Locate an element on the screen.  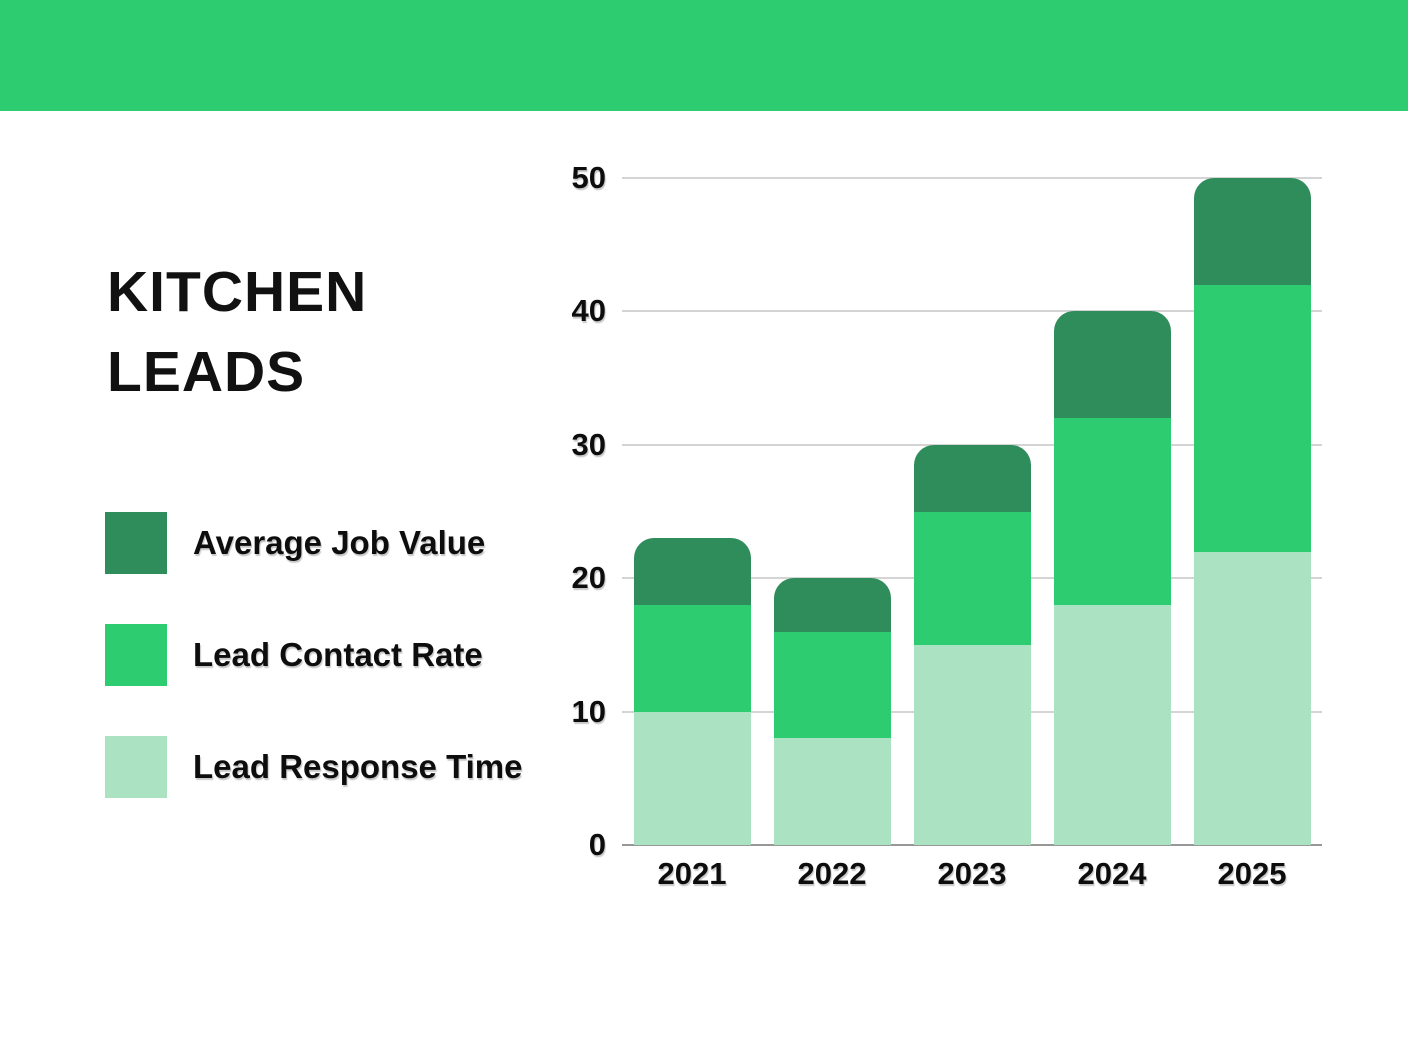
bar-segment-lead-response-time-2021 is located at coordinates (692, 778).